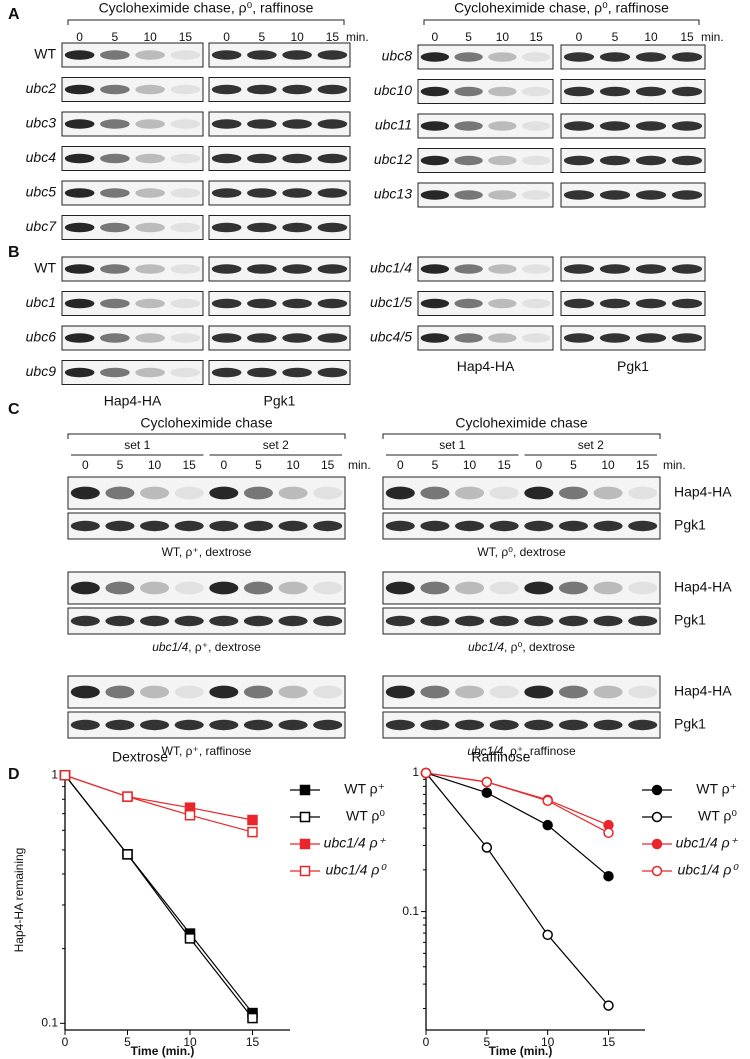 This screenshot has height=1059, width=750. Describe the element at coordinates (521, 1051) in the screenshot. I see `x-axis-label: Time (min.)` at that location.